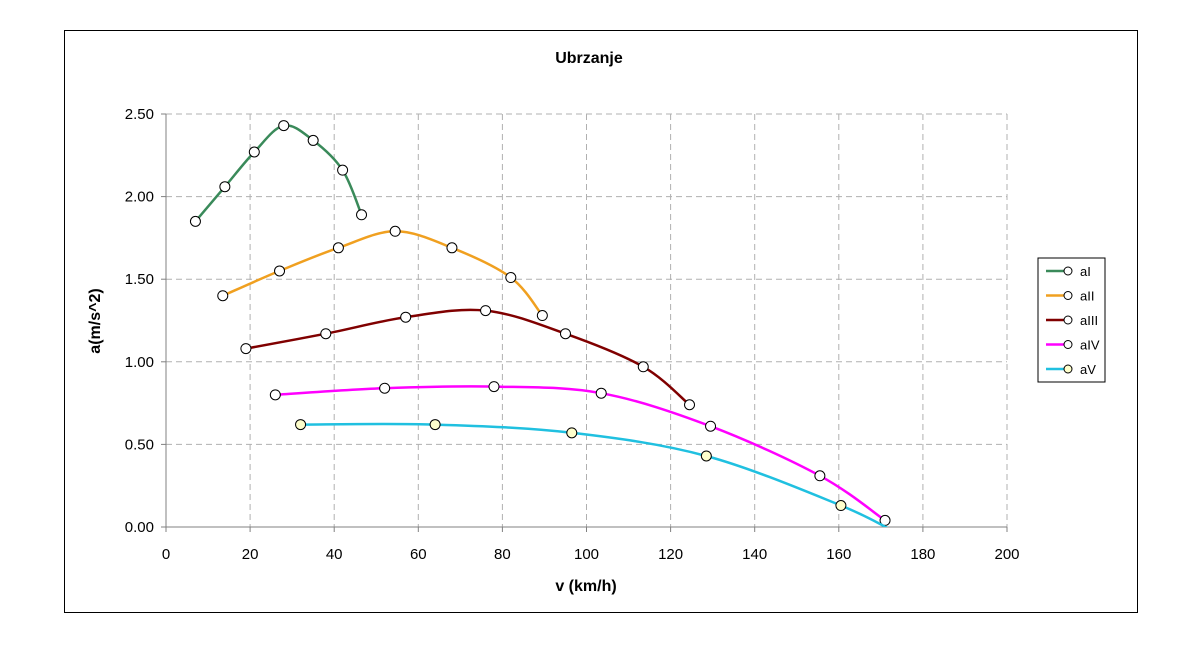  Describe the element at coordinates (594, 474) in the screenshot. I see `series-line-aV` at that location.